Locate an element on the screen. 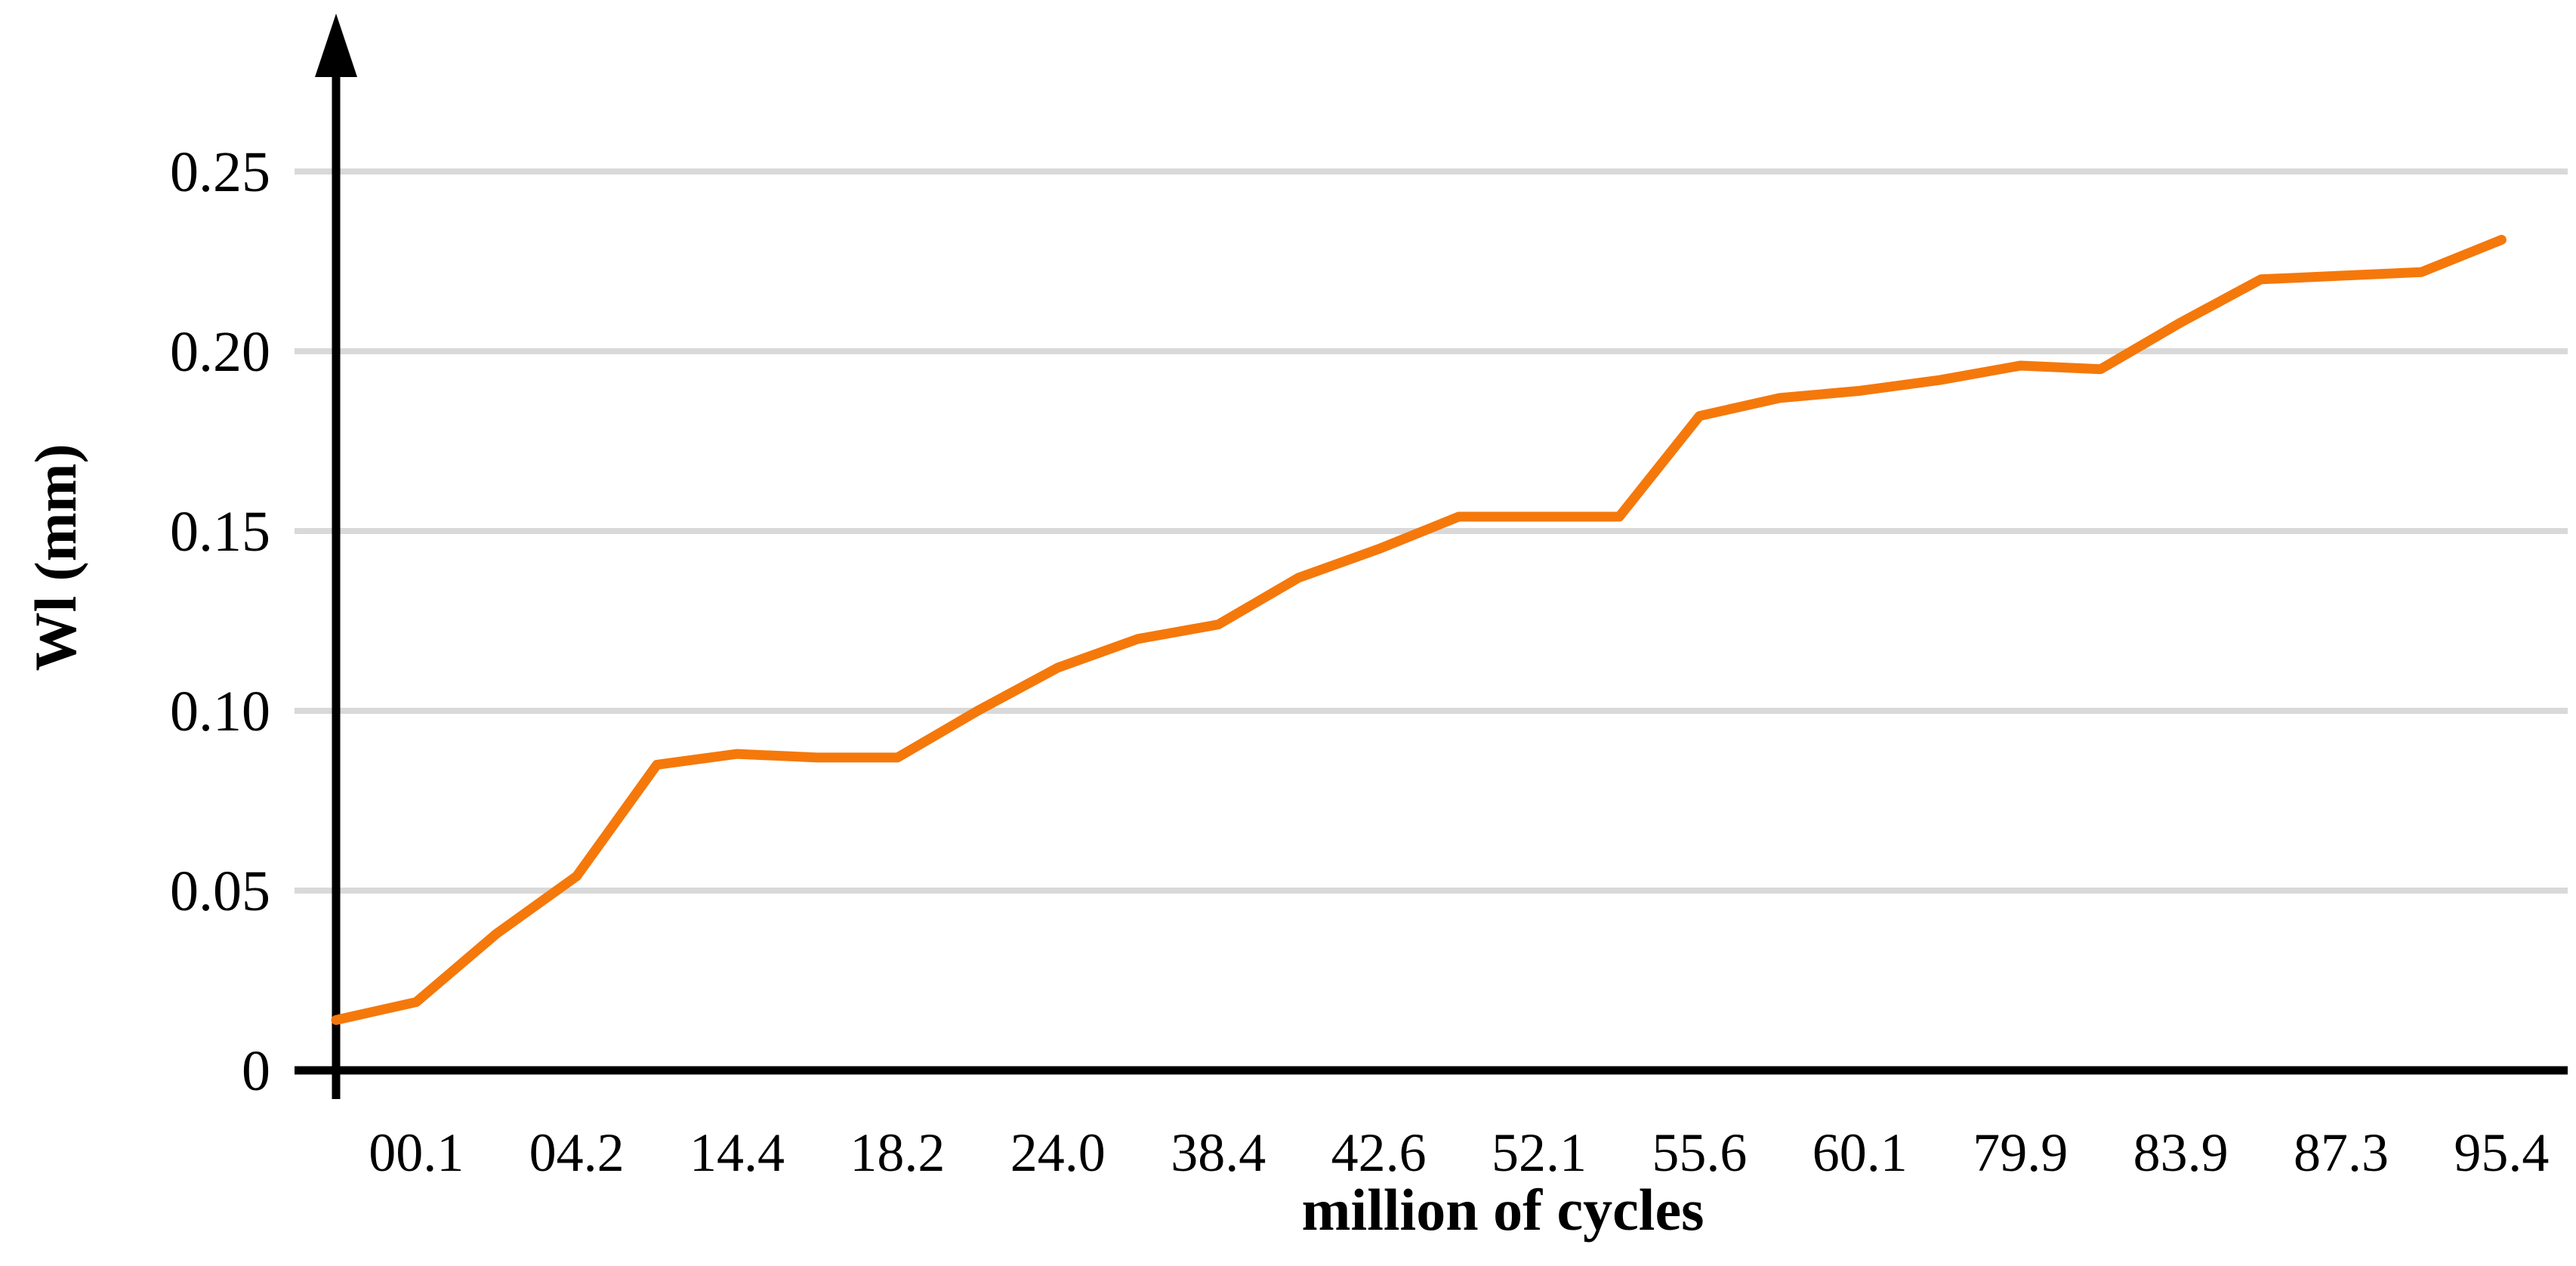  x-tick-label: 55.6 is located at coordinates (1699, 1152).